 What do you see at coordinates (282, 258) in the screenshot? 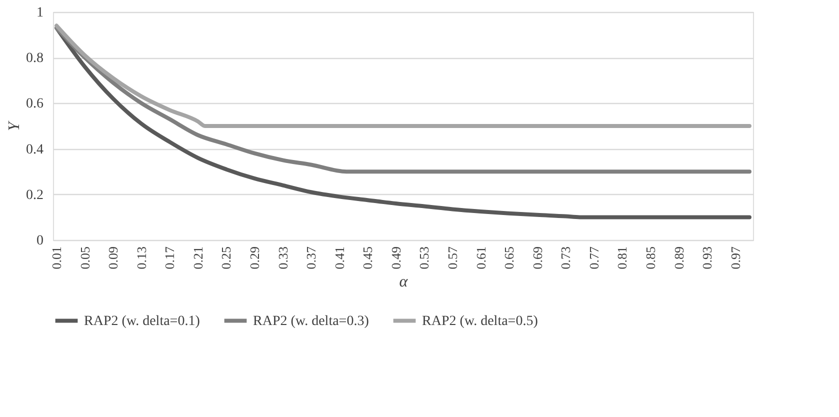
I see `x-tick-label: 0.33` at bounding box center [282, 258].